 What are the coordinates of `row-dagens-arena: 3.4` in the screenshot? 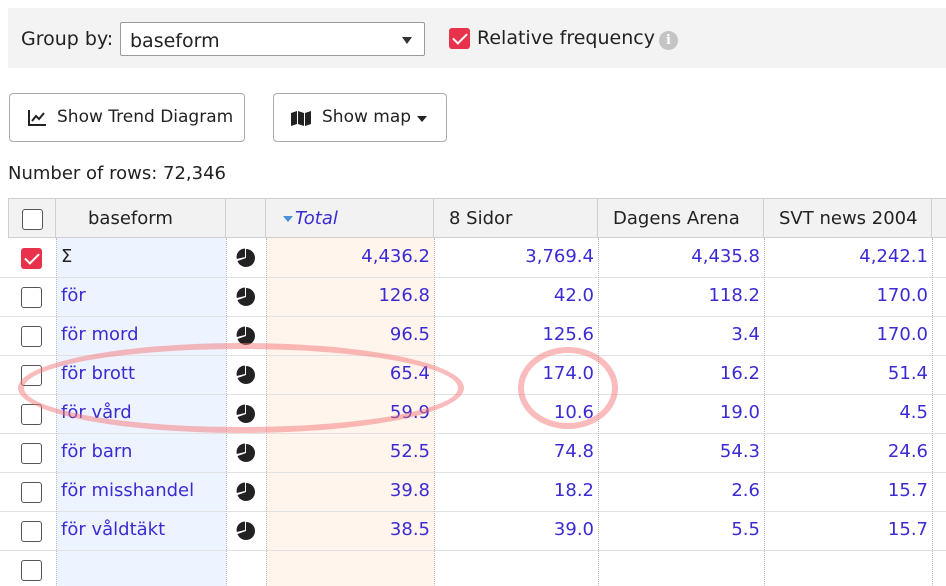 It's located at (745, 334).